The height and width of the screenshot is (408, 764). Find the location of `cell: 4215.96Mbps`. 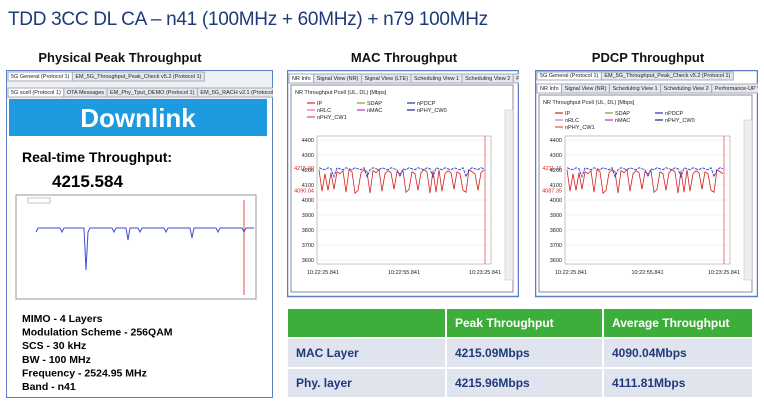

cell: 4215.96Mbps is located at coordinates (525, 383).